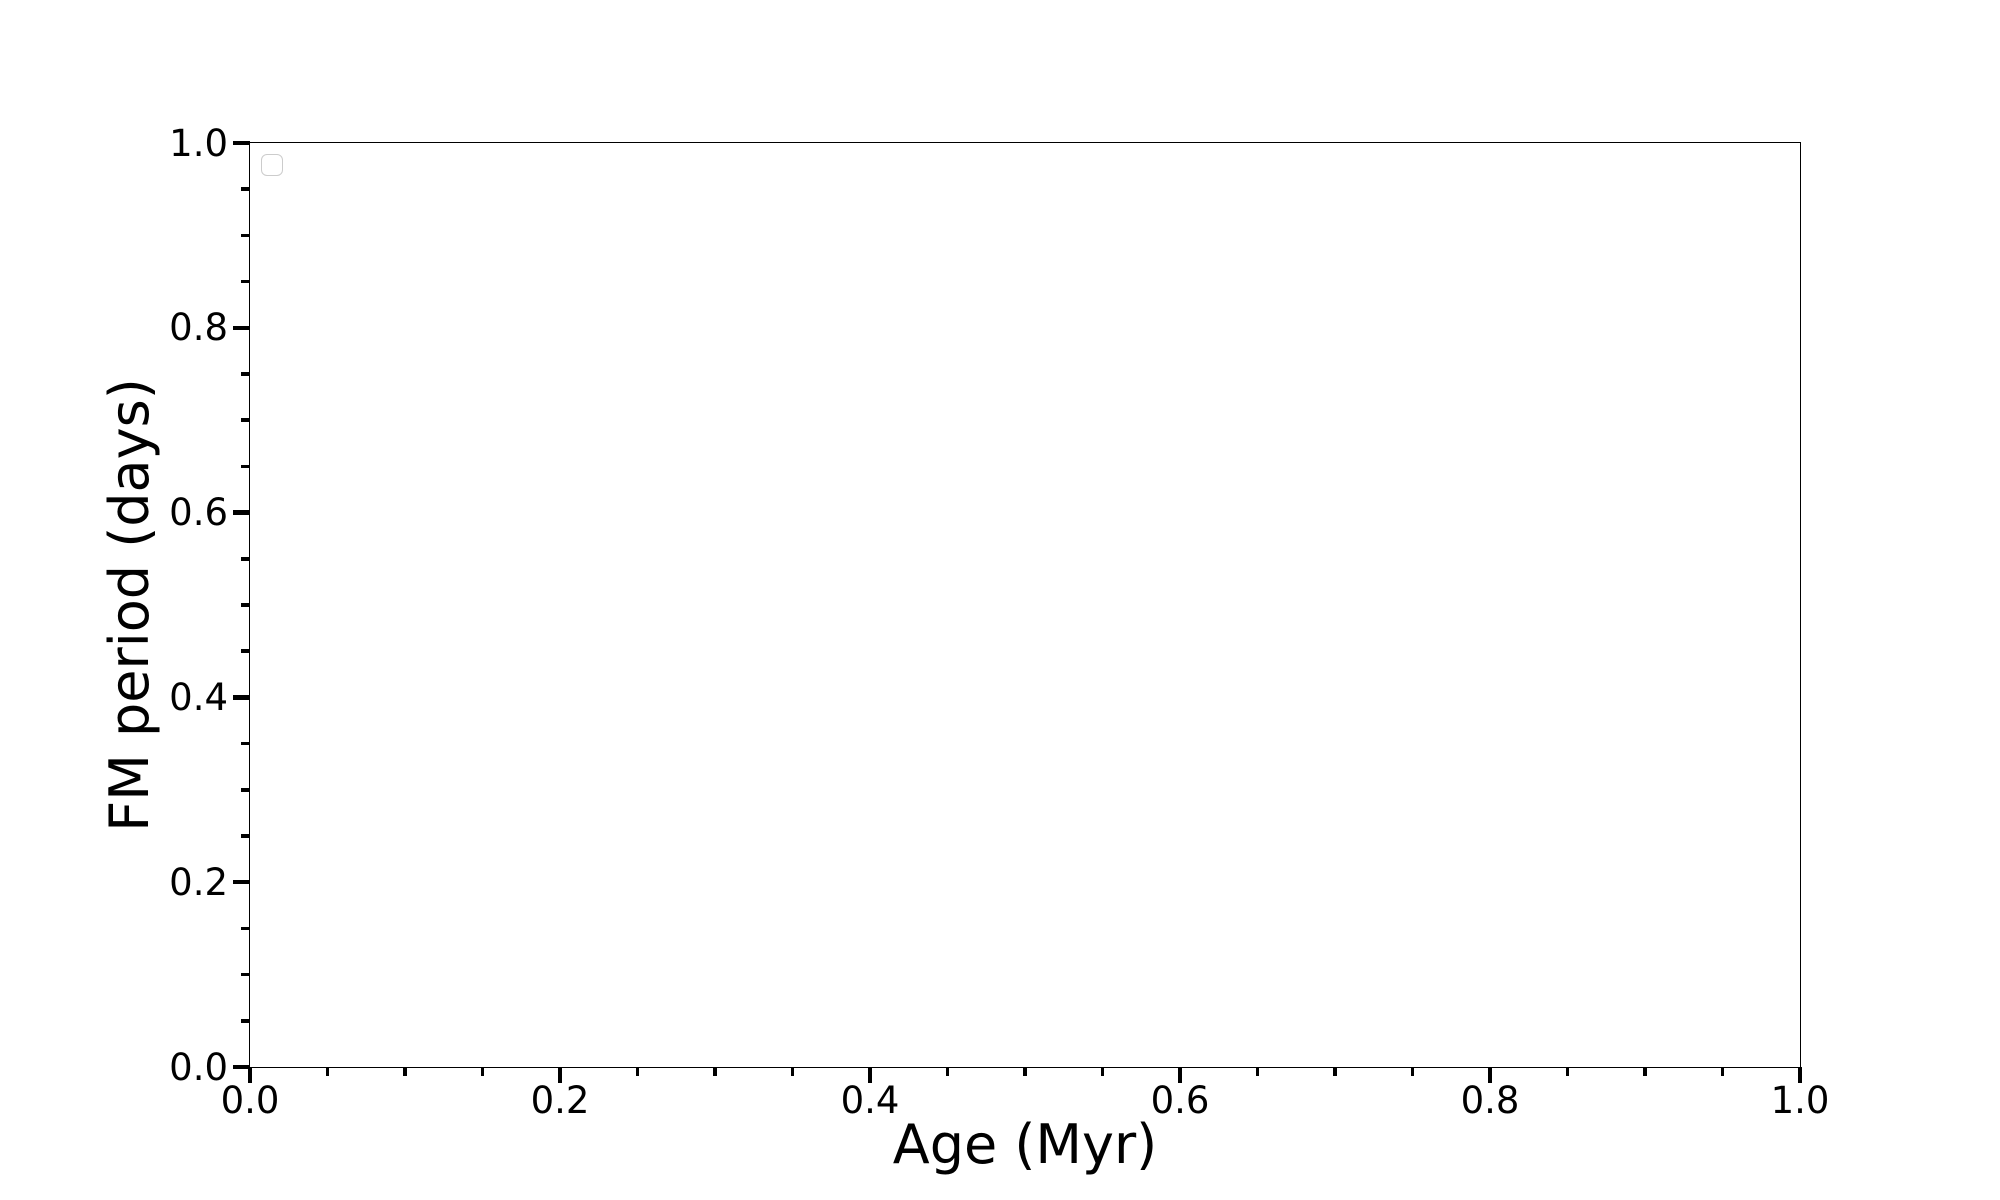 The image size is (2000, 1200). Describe the element at coordinates (129, 605) in the screenshot. I see `y-axis-label: FM period (days)` at that location.